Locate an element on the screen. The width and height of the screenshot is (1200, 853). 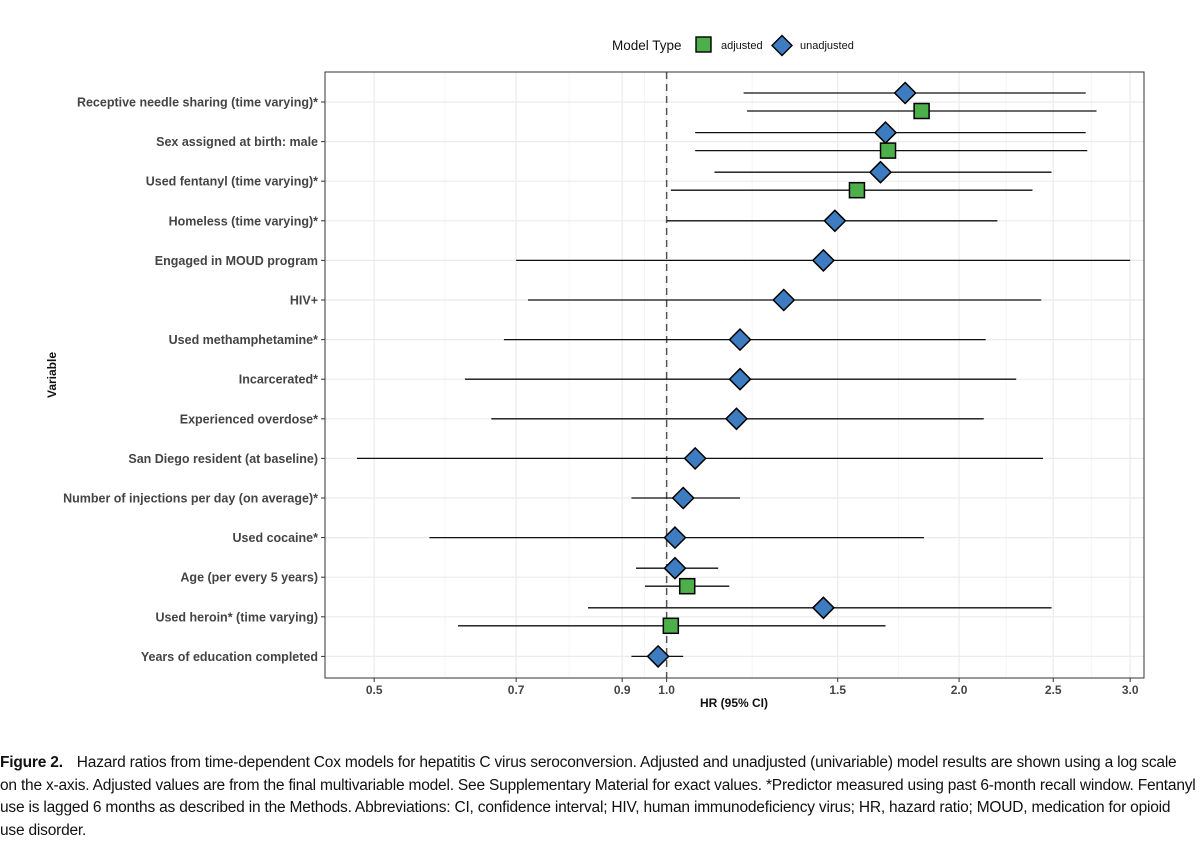
legend-unadjusted-label: unadjusted is located at coordinates (827, 46).